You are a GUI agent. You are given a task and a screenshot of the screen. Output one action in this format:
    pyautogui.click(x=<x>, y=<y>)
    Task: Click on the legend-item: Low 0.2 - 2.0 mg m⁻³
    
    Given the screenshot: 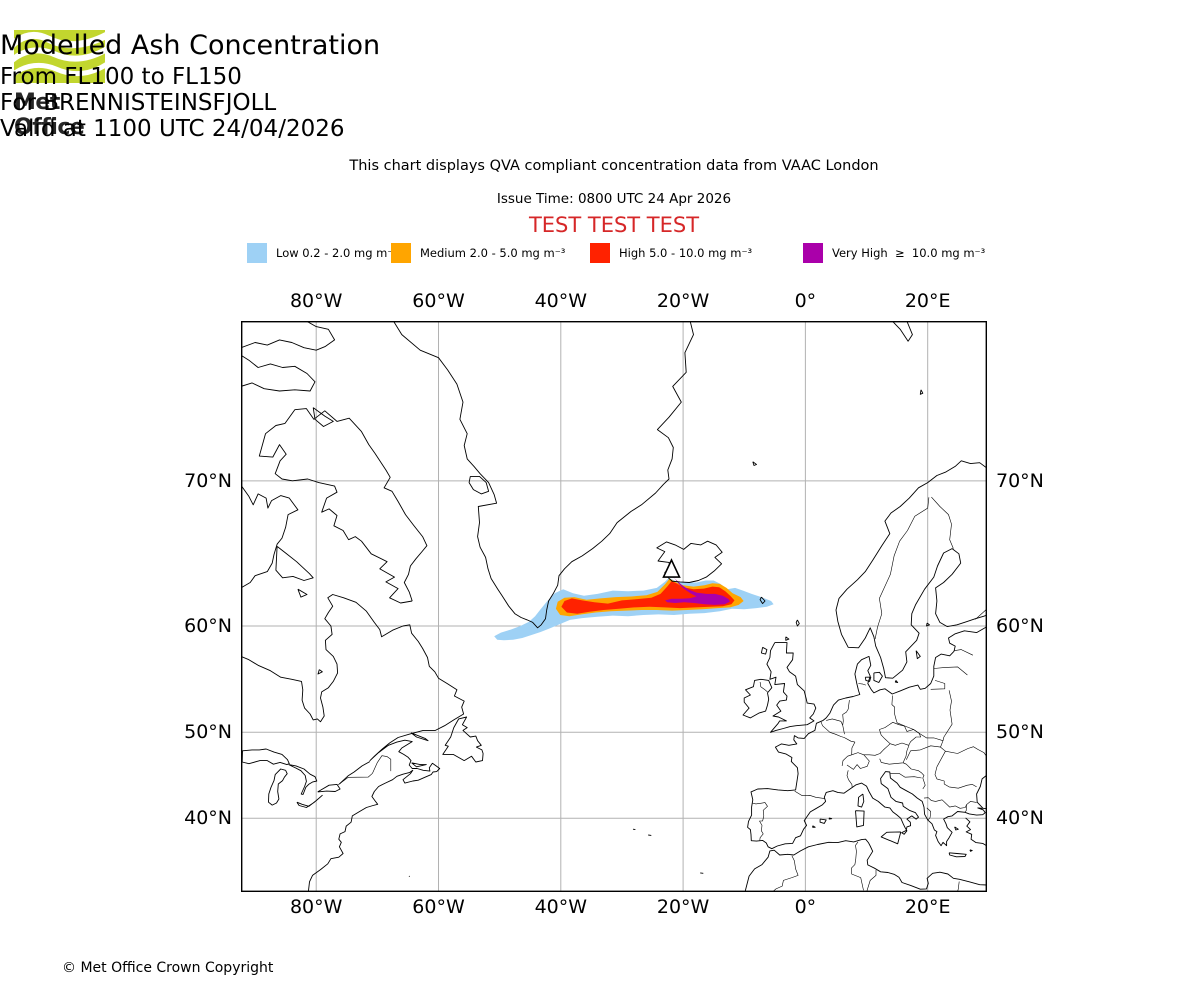 What is the action you would take?
    pyautogui.click(x=322, y=252)
    